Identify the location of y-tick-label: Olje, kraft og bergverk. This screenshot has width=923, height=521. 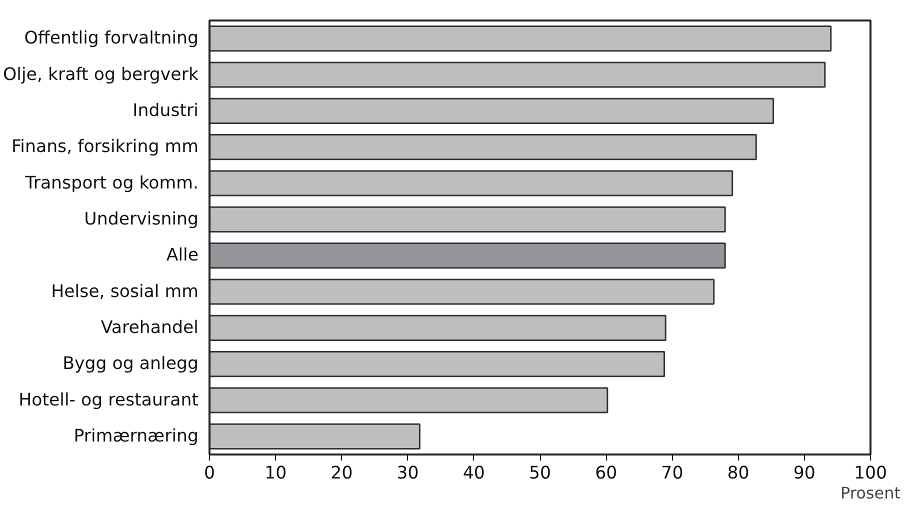
(100, 74).